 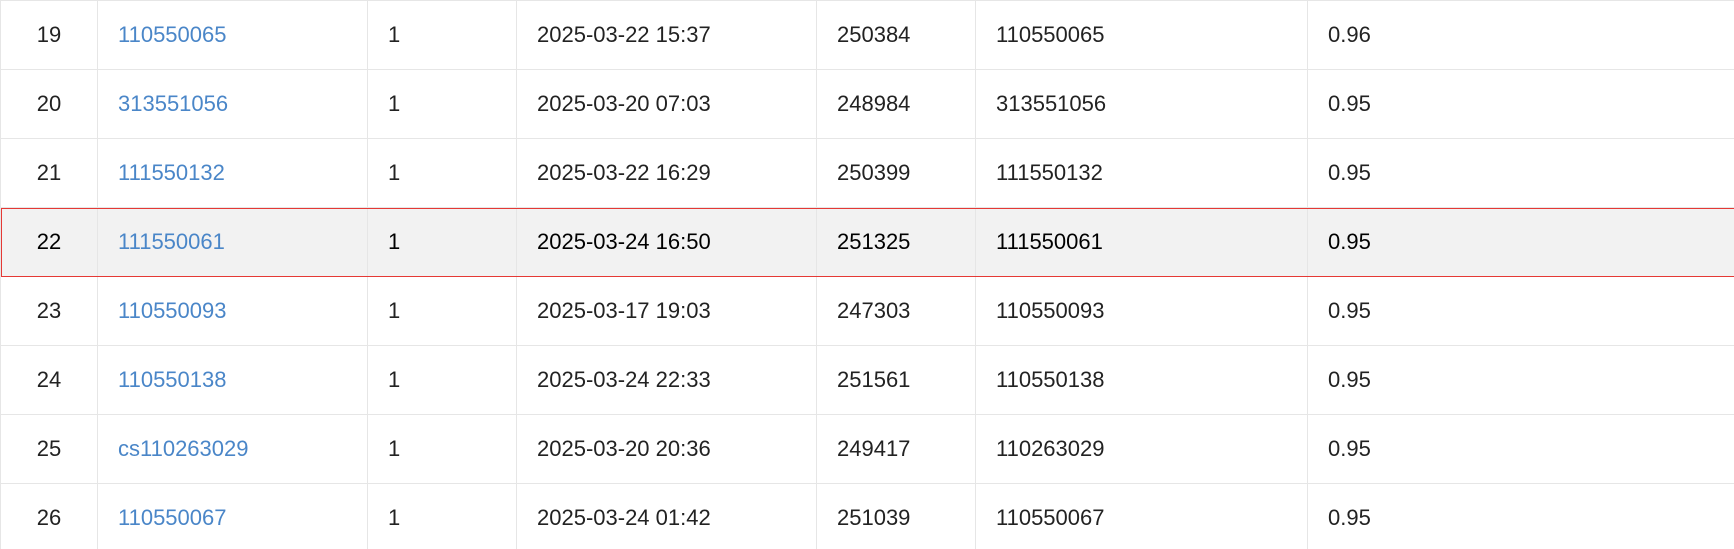 I want to click on rank-cell: 19, so click(x=49, y=35).